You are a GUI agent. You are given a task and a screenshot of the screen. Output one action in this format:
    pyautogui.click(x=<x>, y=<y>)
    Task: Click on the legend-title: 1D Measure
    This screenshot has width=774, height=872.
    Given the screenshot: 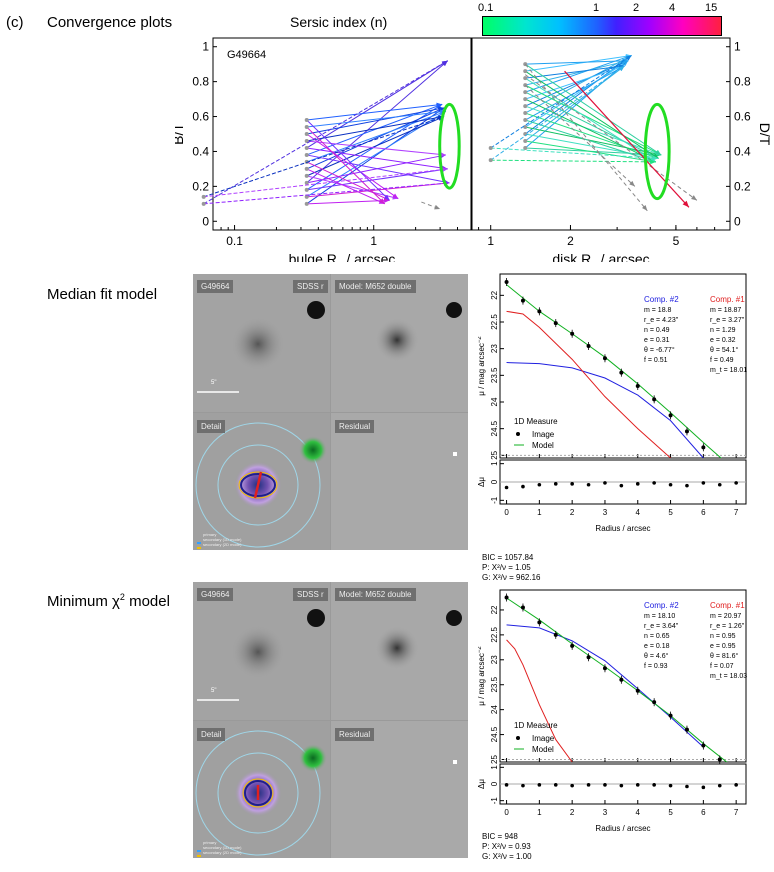 What is the action you would take?
    pyautogui.click(x=536, y=725)
    